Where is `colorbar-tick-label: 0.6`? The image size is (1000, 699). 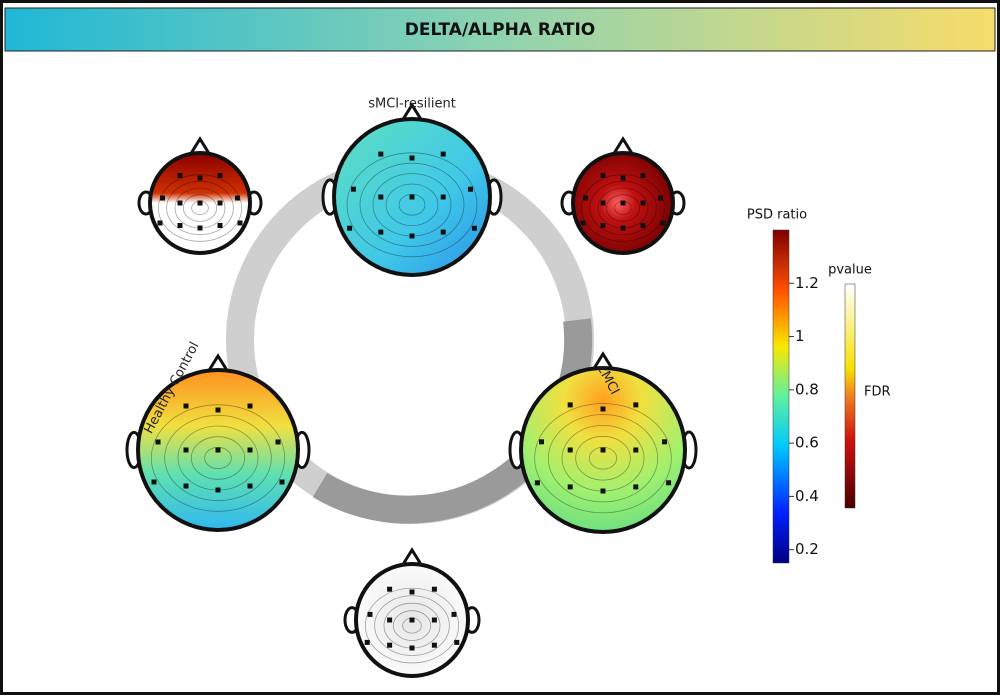
colorbar-tick-label: 0.6 is located at coordinates (807, 443).